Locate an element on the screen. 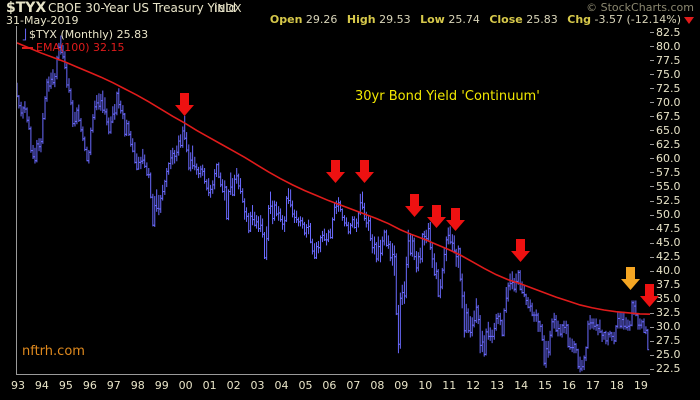 The image size is (700, 400). arrow-2011-marker is located at coordinates (455, 219).